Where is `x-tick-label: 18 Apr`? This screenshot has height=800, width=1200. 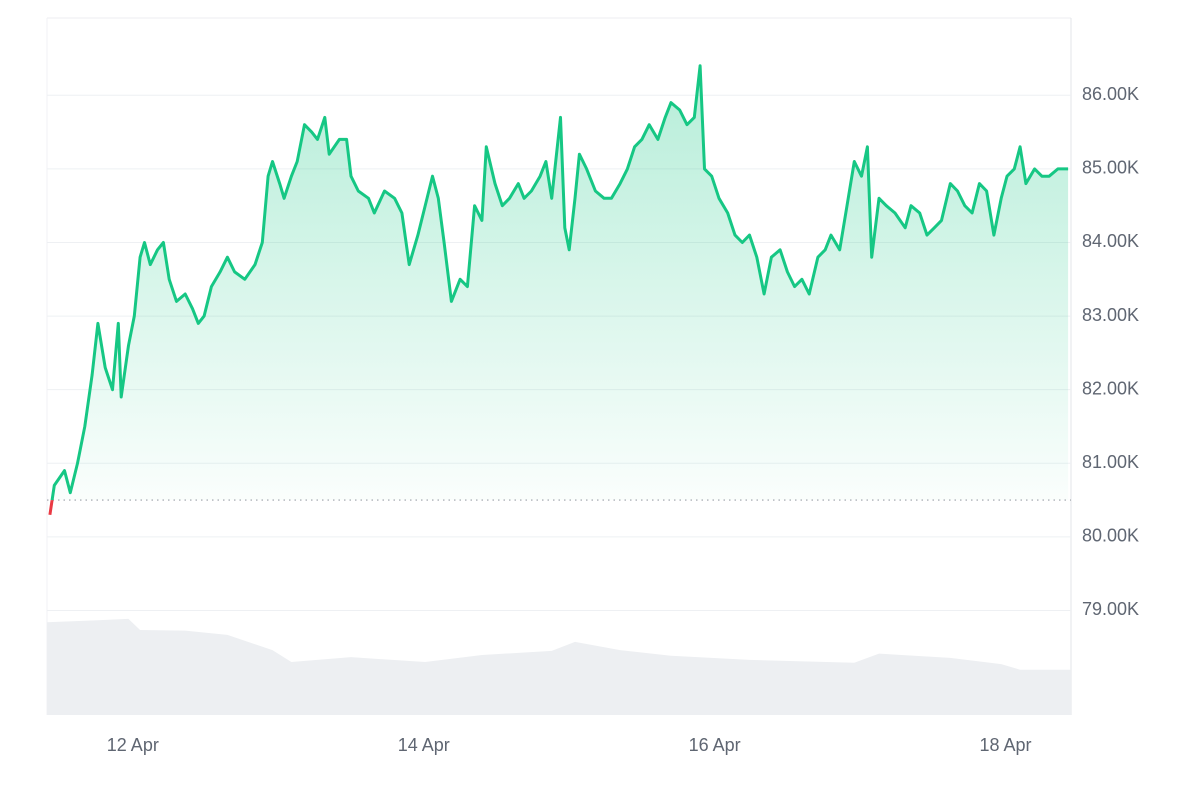
x-tick-label: 18 Apr is located at coordinates (1006, 745).